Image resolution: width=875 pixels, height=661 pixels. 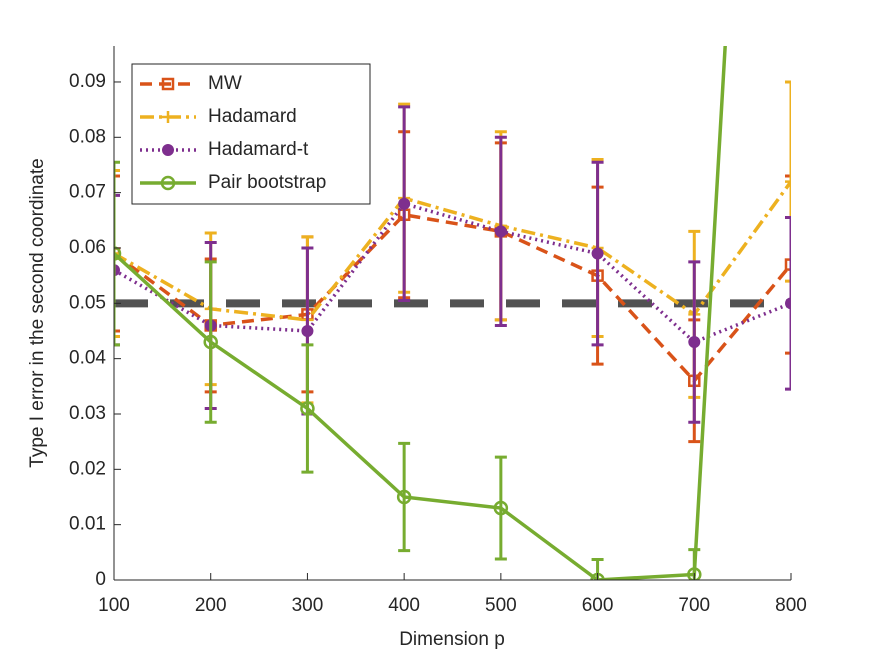 What do you see at coordinates (452, 639) in the screenshot?
I see `x-axis-label: Dimension p` at bounding box center [452, 639].